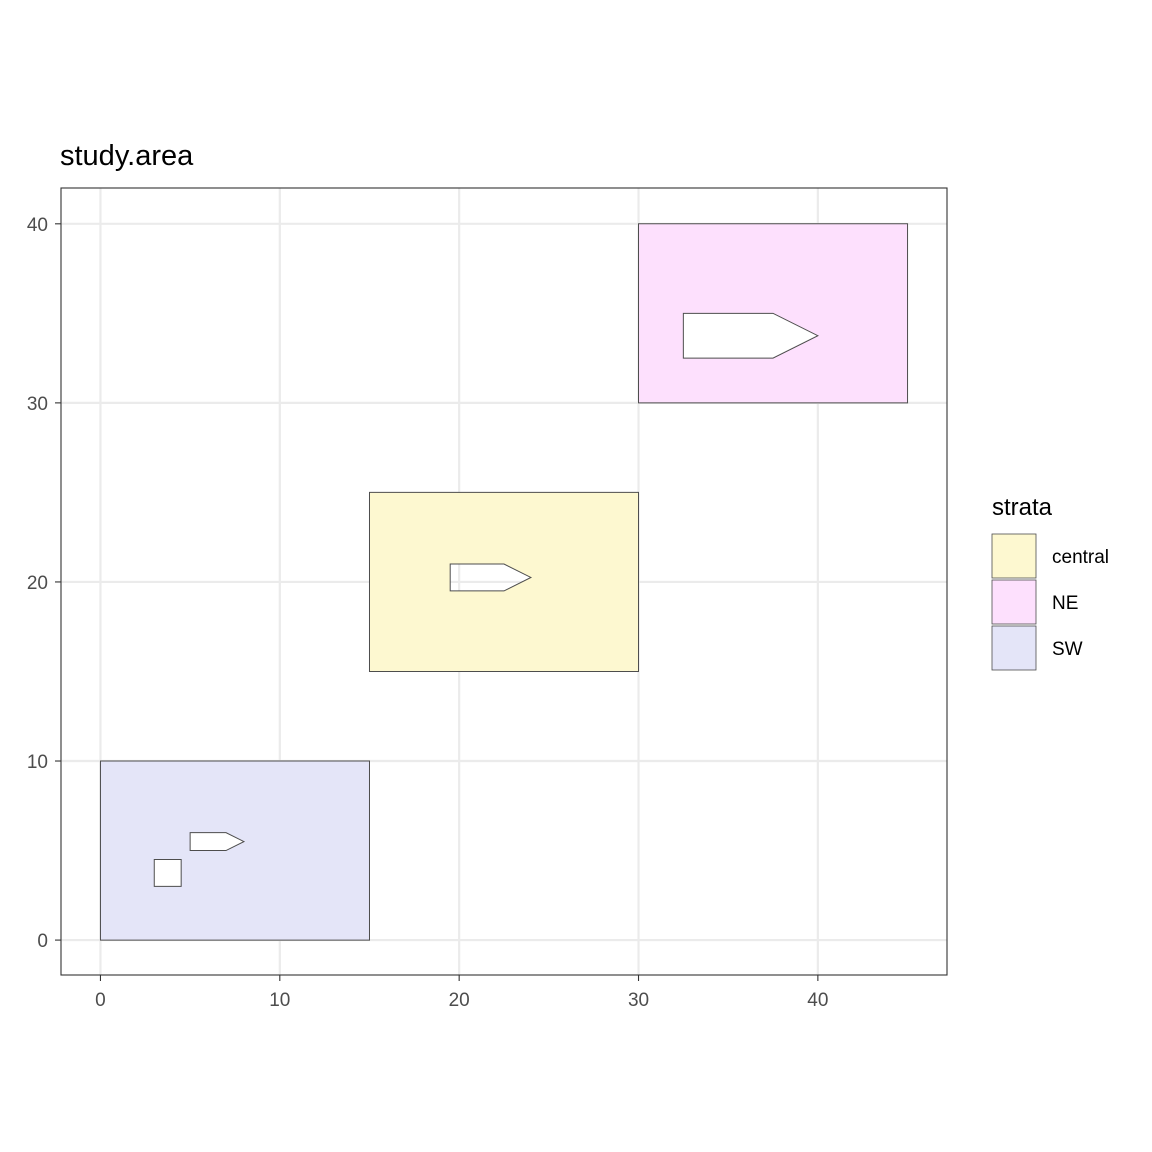 This screenshot has height=1152, width=1152. I want to click on x-tick-label-20: 20, so click(459, 1000).